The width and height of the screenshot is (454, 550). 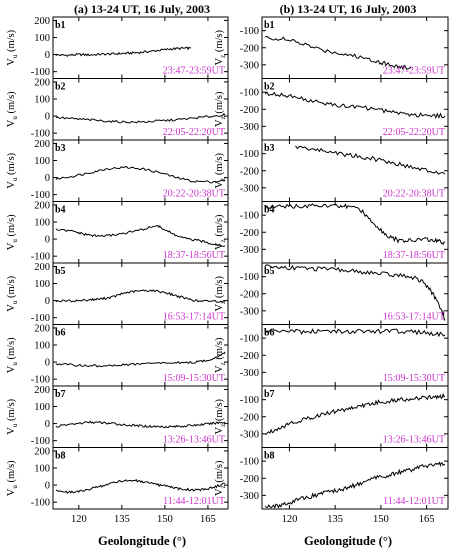 I want to click on panel-right-b3: -100 -200 -300 Vz (m/s) b3 20:22-20:38UT, so click(x=331, y=170).